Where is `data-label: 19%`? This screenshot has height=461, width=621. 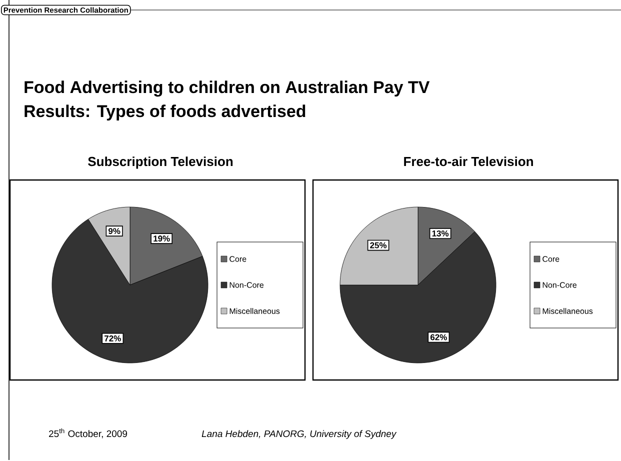
data-label: 19% is located at coordinates (162, 239).